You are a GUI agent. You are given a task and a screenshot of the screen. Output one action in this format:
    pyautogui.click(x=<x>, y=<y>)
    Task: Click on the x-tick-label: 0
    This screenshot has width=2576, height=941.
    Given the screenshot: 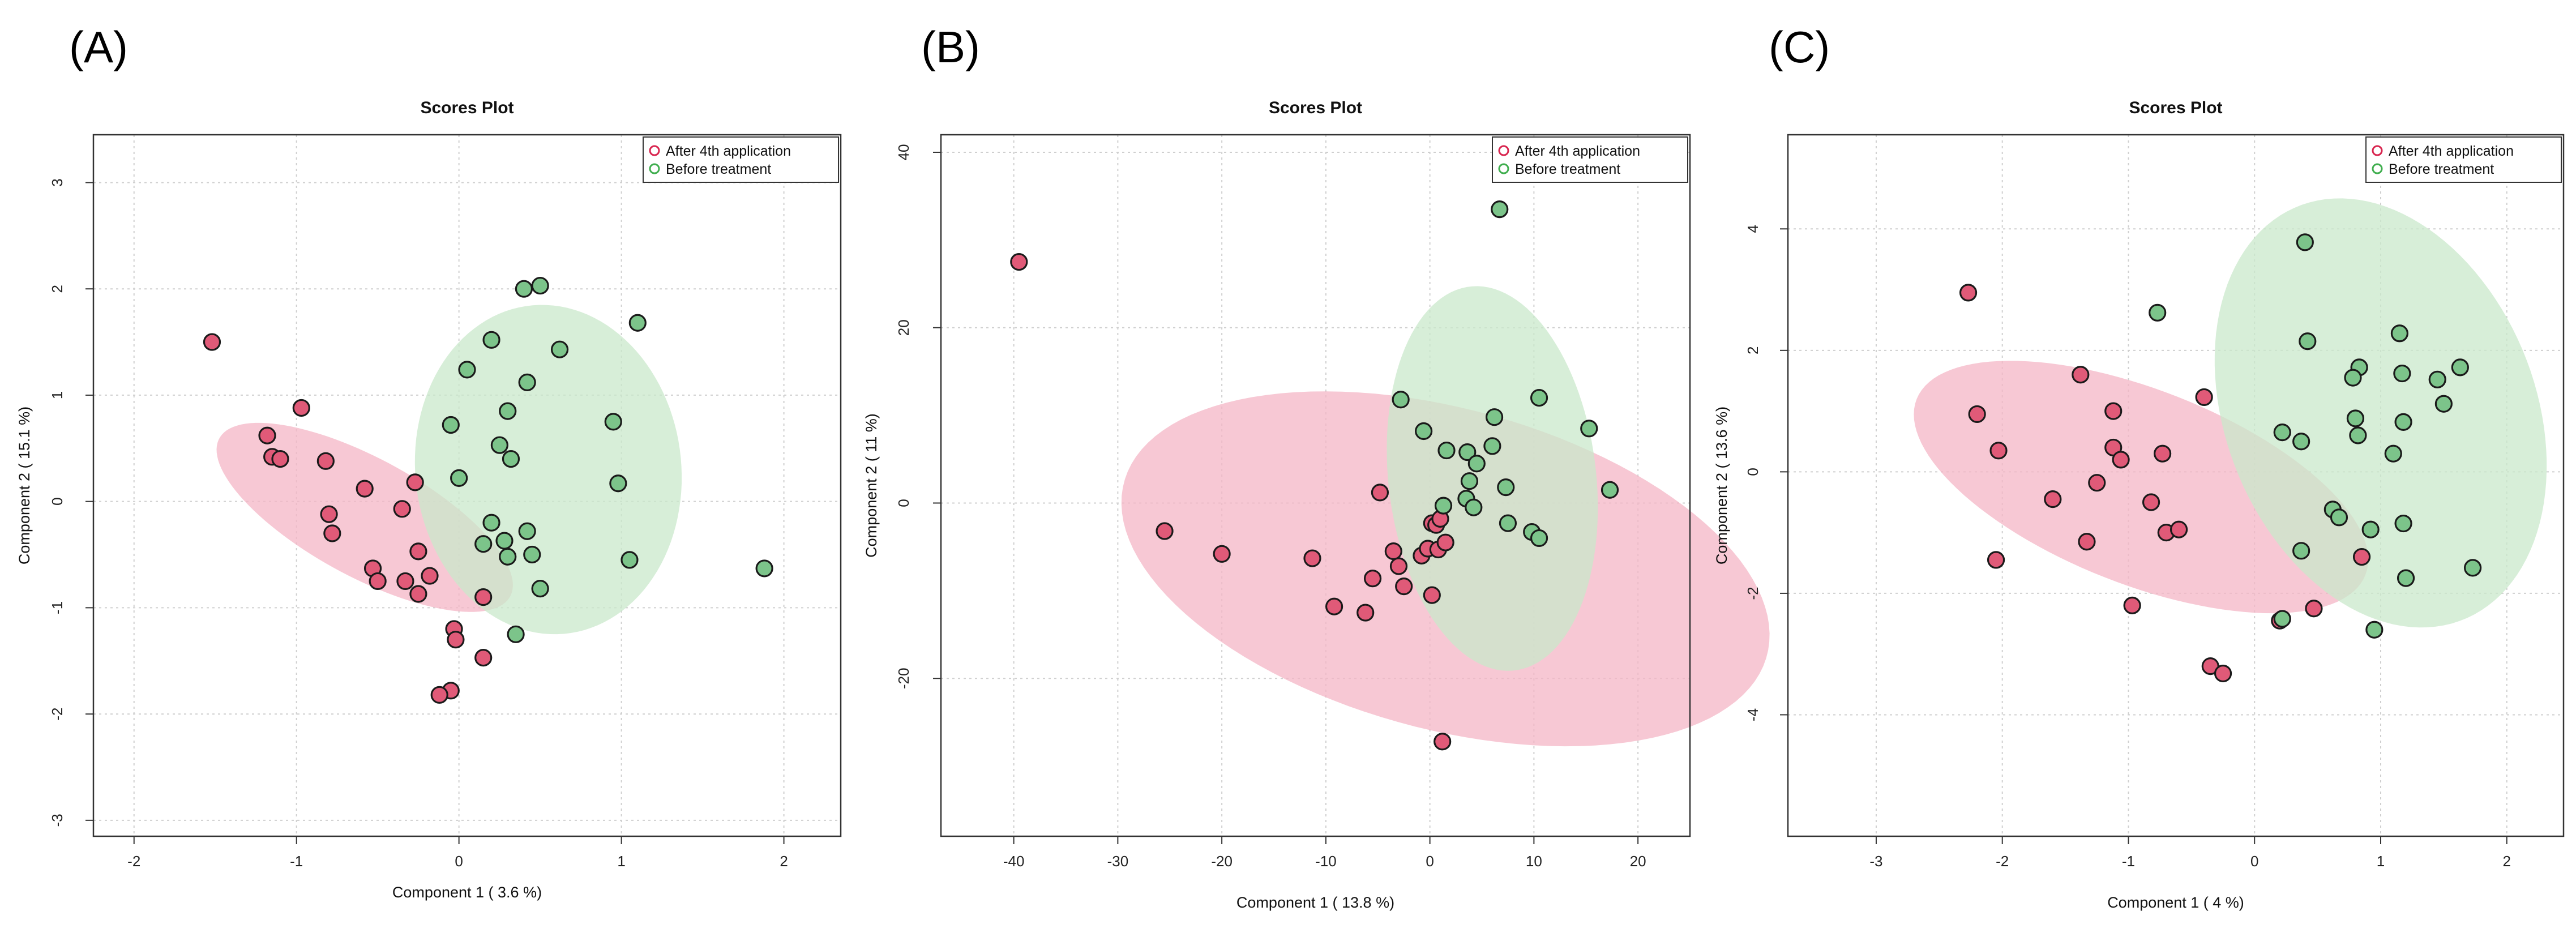 What is the action you would take?
    pyautogui.click(x=2254, y=862)
    